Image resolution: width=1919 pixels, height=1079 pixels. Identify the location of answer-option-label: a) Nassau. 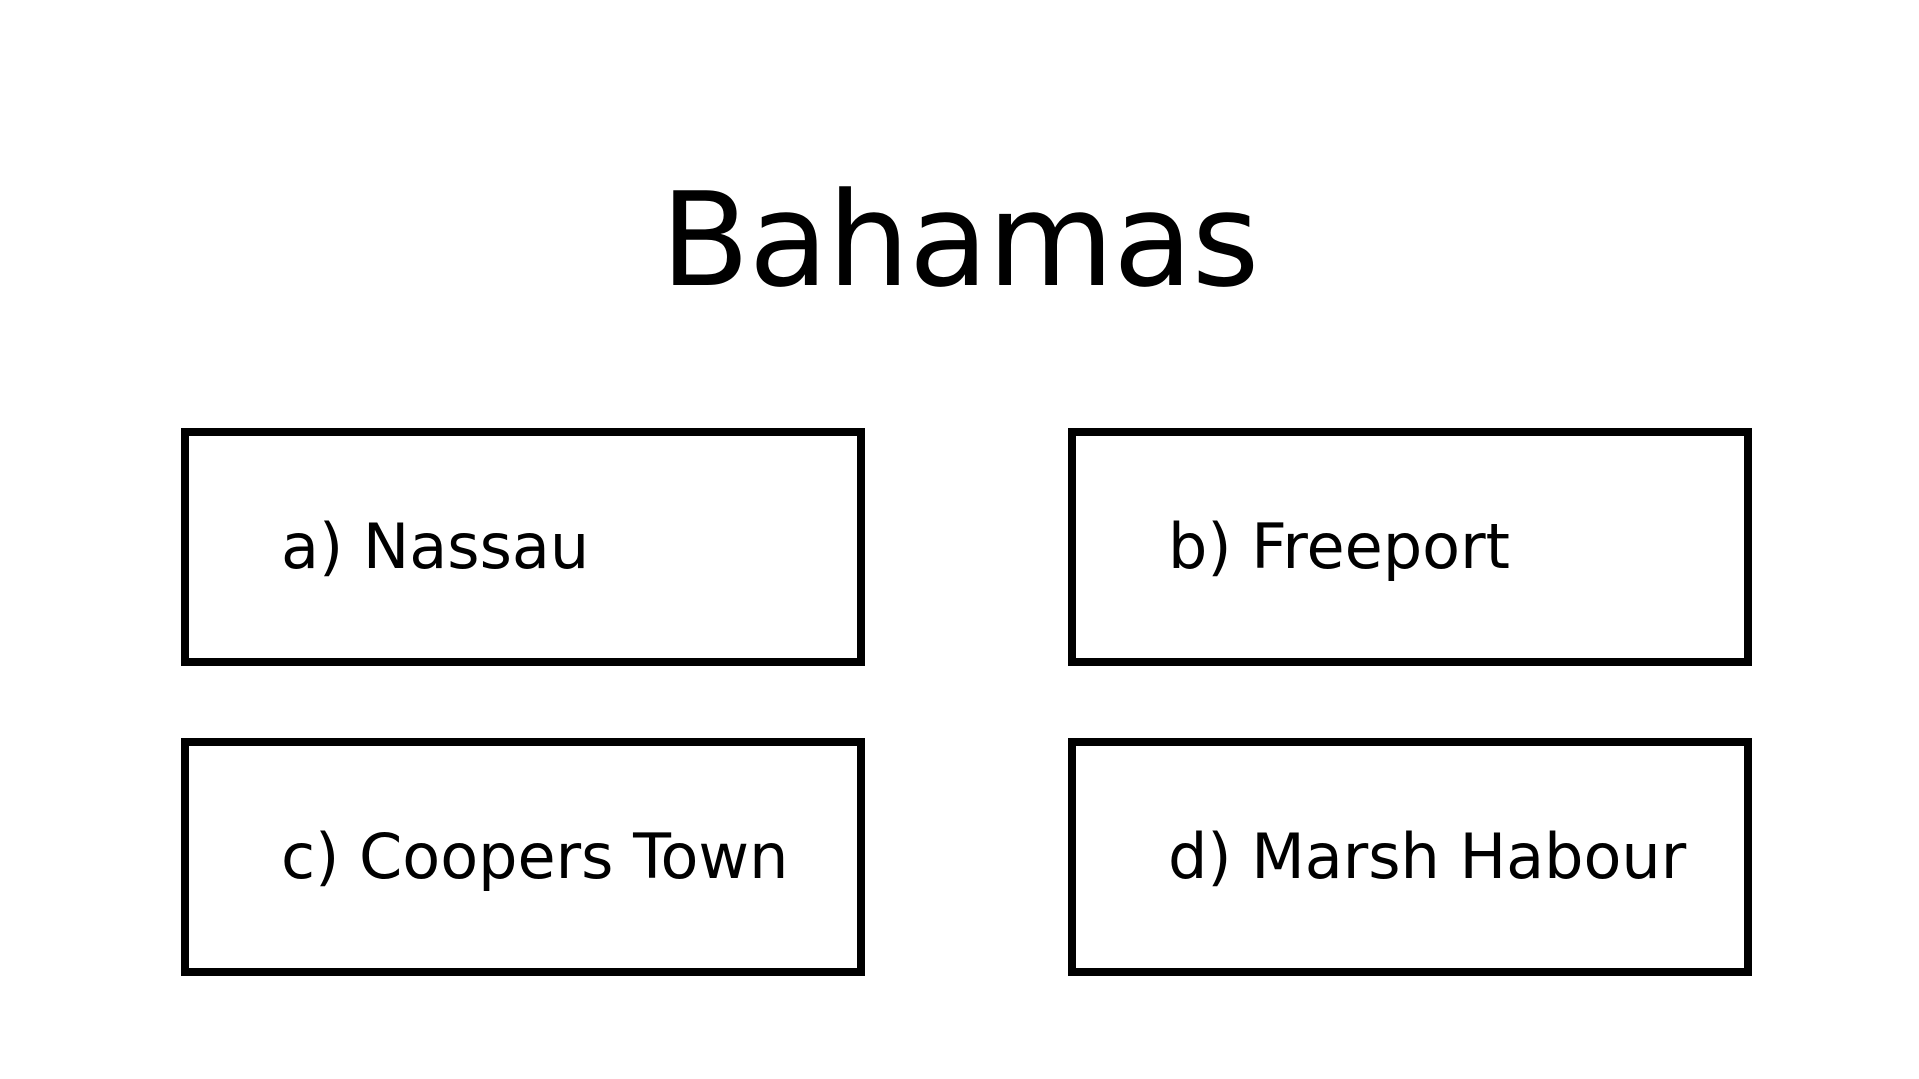
(435, 546).